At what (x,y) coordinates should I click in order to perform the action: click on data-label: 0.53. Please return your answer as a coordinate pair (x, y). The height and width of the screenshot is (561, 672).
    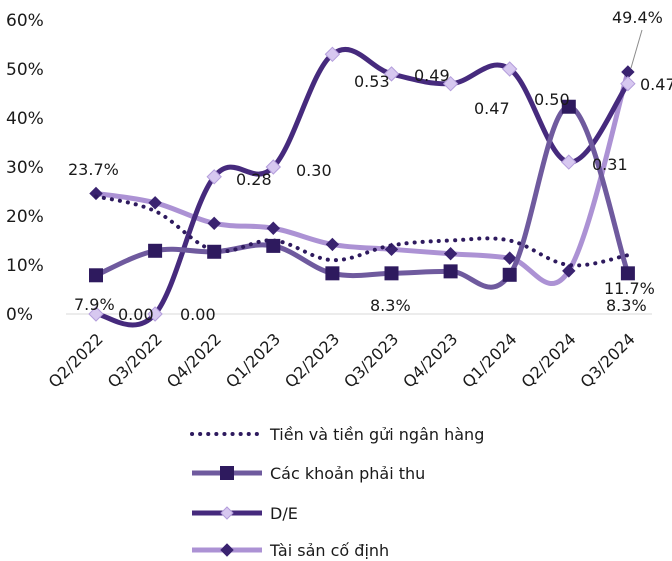
    Looking at the image, I should click on (372, 81).